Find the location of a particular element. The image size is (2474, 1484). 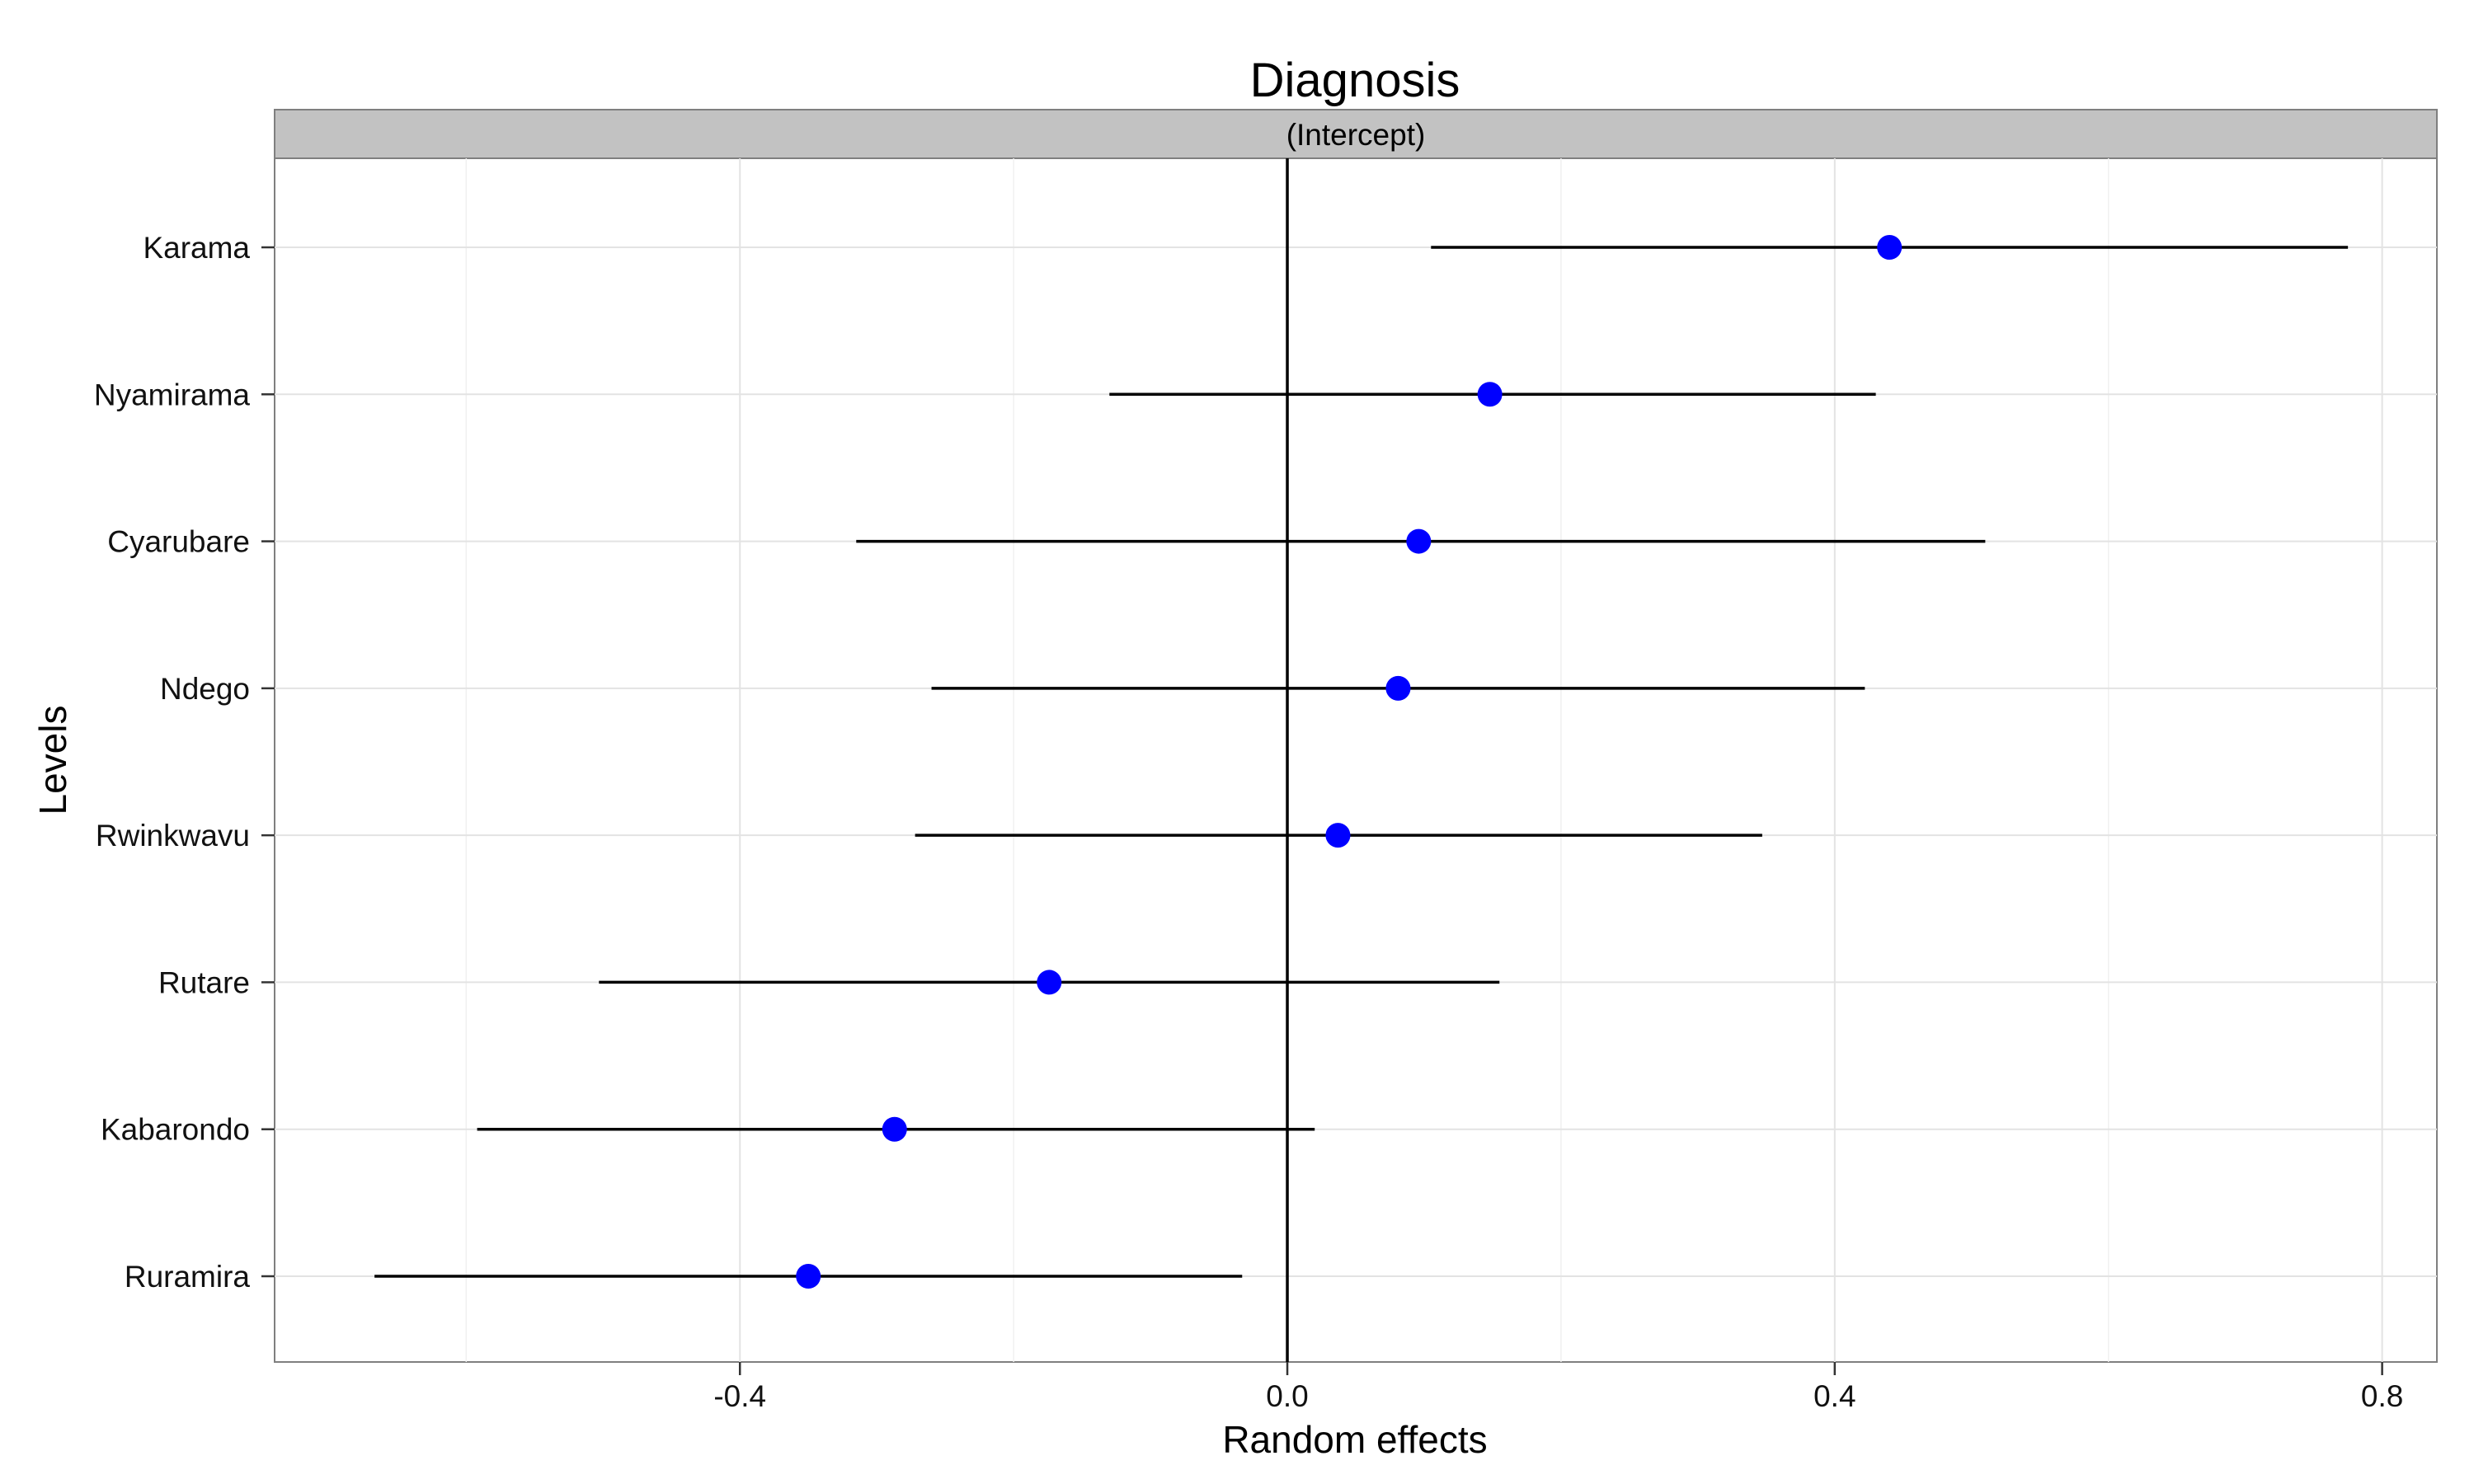

point-rwinkwavu is located at coordinates (1338, 835).